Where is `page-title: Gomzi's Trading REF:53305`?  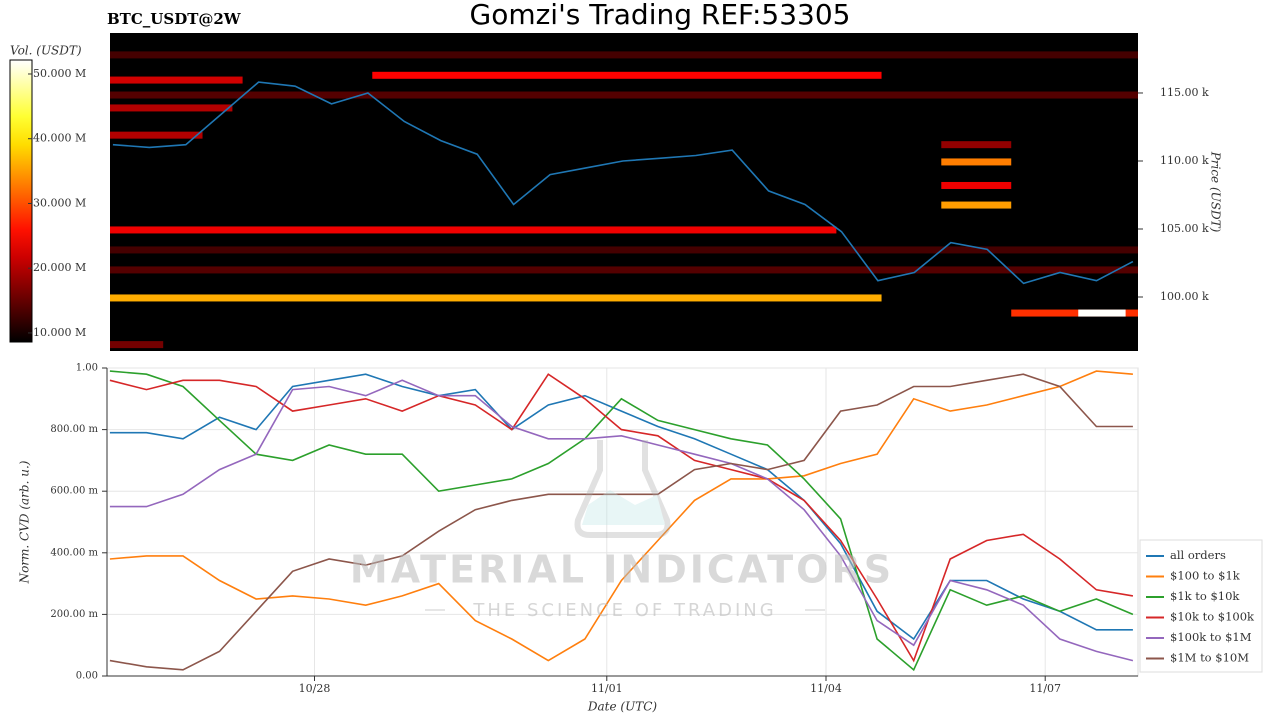
page-title: Gomzi's Trading REF:53305 is located at coordinates (660, 15).